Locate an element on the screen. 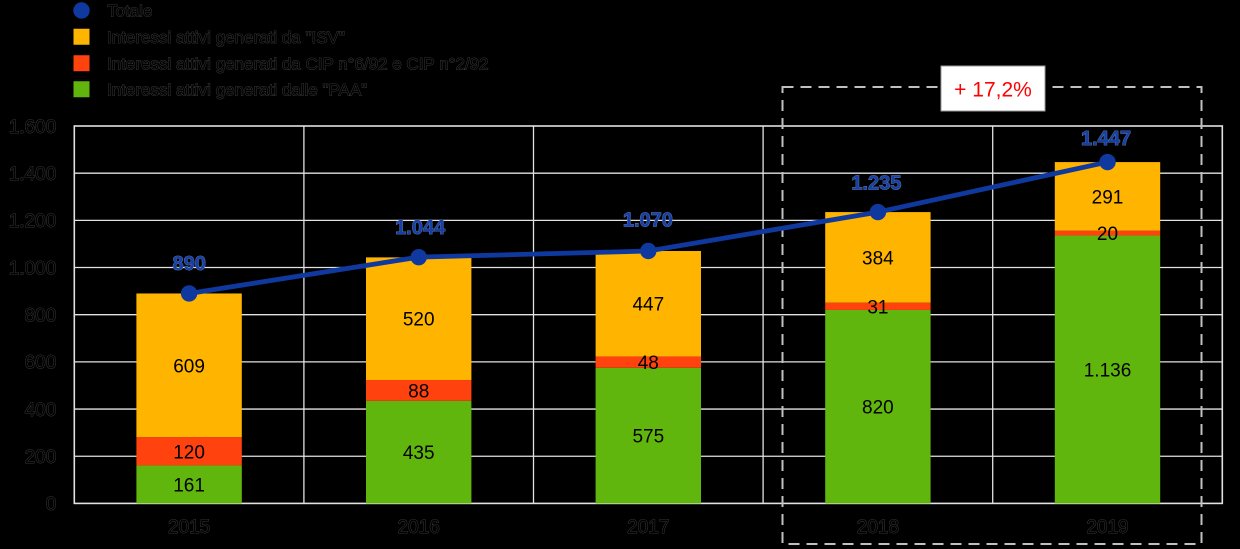  svg-text: 435 is located at coordinates (419, 453).